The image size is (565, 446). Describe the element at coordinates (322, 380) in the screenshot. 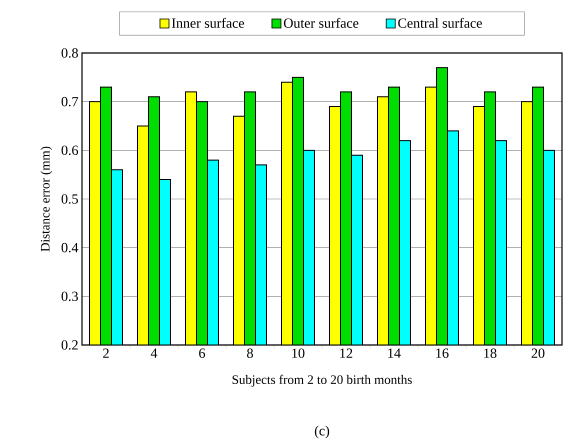

I see `x-axis-title: Subjects from 2 to 20 birth months` at that location.